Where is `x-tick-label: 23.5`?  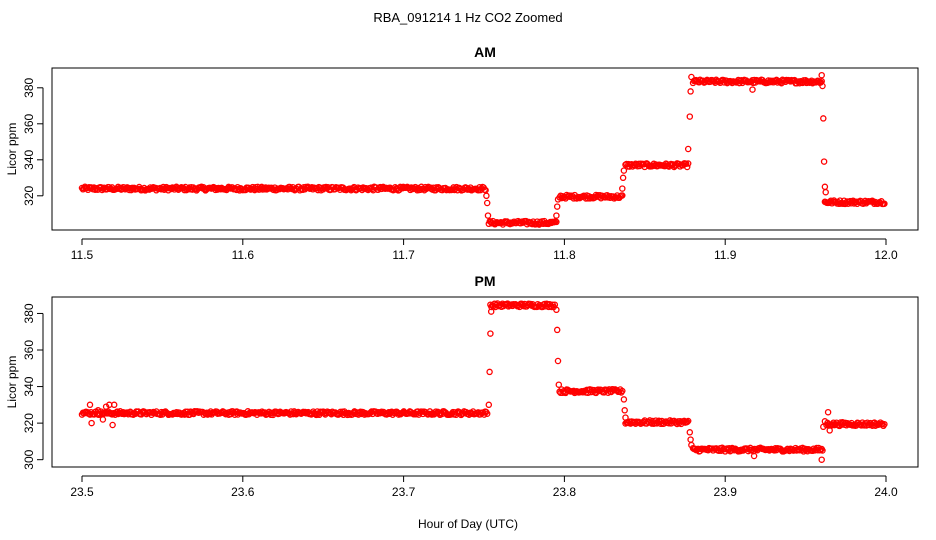 x-tick-label: 23.5 is located at coordinates (82, 492).